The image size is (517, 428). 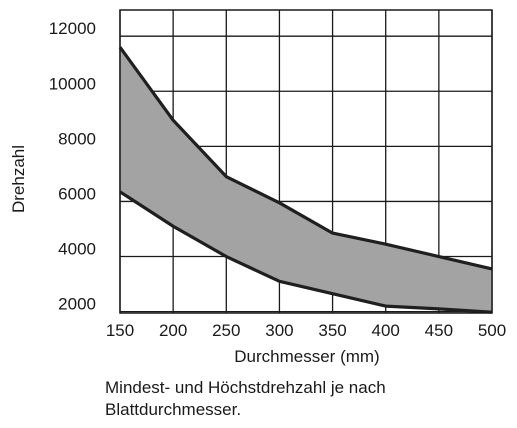 What do you see at coordinates (492, 330) in the screenshot?
I see `x-tick-label: 500` at bounding box center [492, 330].